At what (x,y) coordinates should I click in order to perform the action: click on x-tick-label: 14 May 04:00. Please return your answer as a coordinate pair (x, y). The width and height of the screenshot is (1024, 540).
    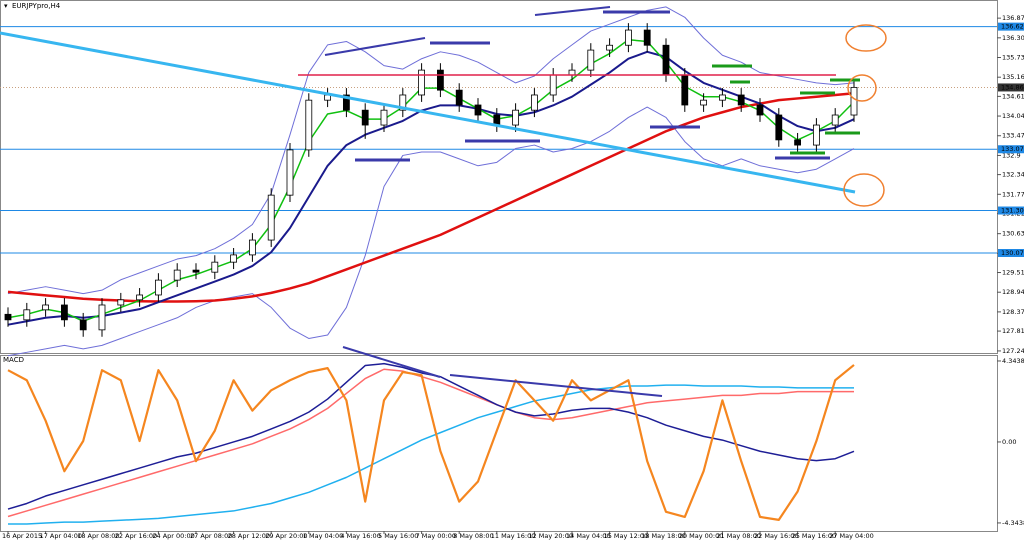
    Looking at the image, I should click on (588, 536).